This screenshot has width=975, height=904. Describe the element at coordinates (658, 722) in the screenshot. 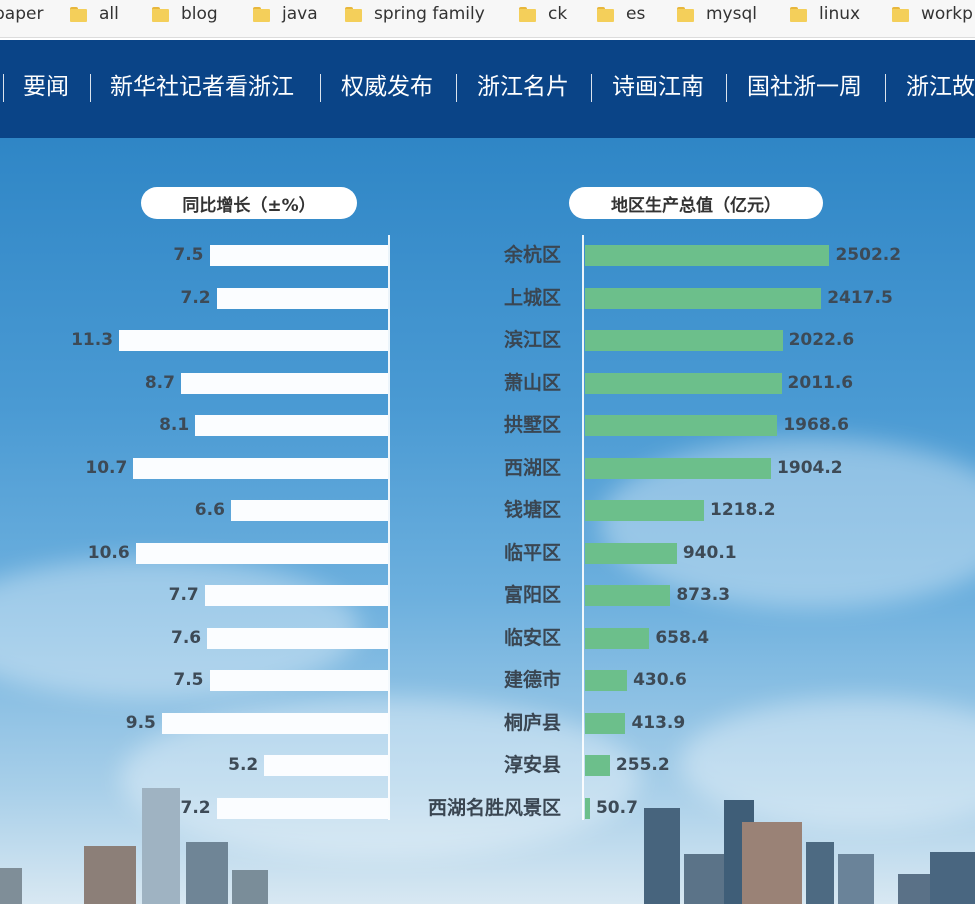

I see `gdp-value-label: 413.9` at that location.